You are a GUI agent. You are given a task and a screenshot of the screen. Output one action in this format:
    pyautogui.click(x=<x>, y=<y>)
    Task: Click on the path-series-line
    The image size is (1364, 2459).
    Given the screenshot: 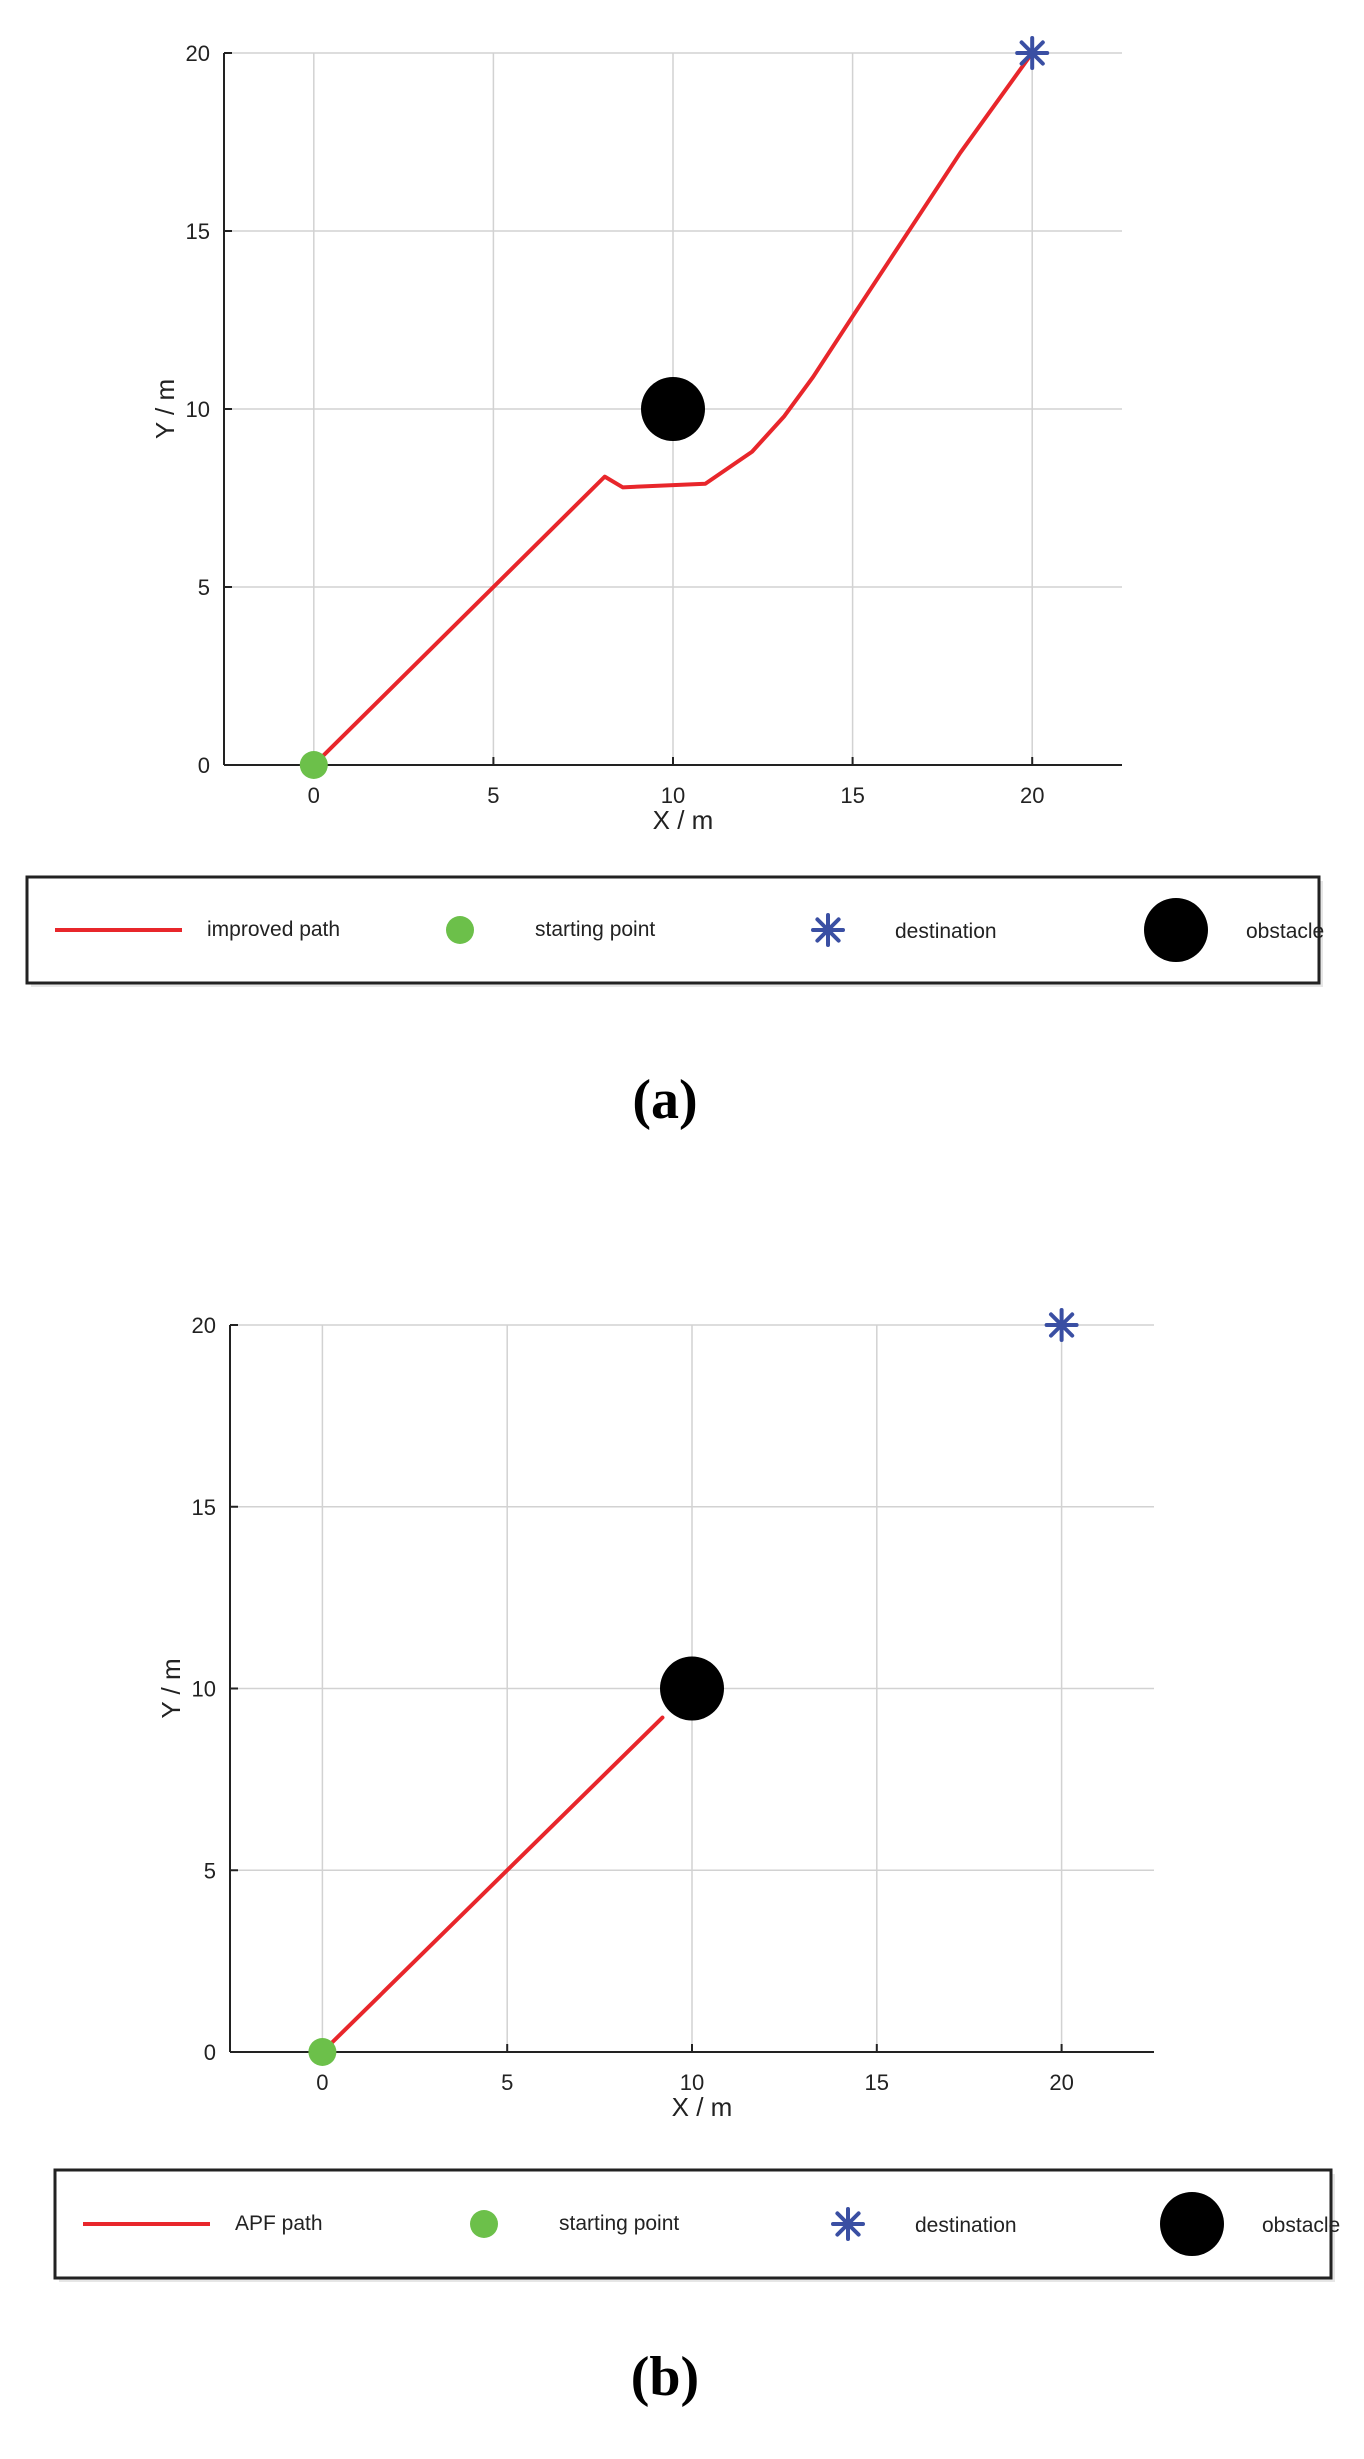 What is the action you would take?
    pyautogui.click(x=492, y=1884)
    